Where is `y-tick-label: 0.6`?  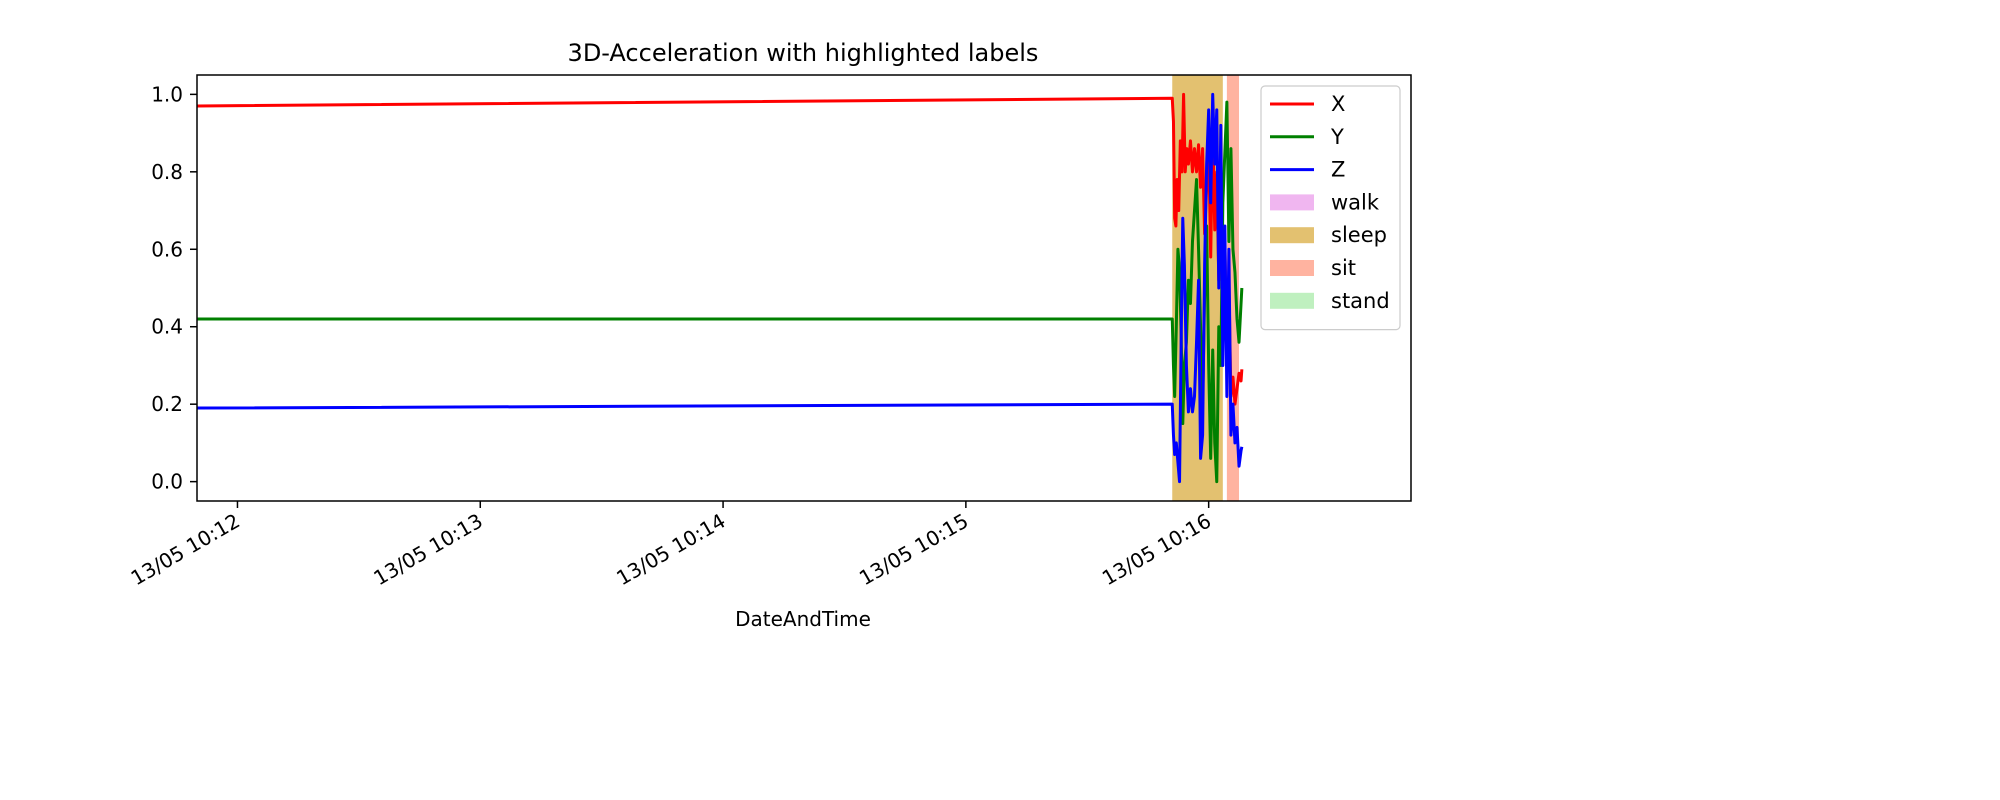 y-tick-label: 0.6 is located at coordinates (167, 249).